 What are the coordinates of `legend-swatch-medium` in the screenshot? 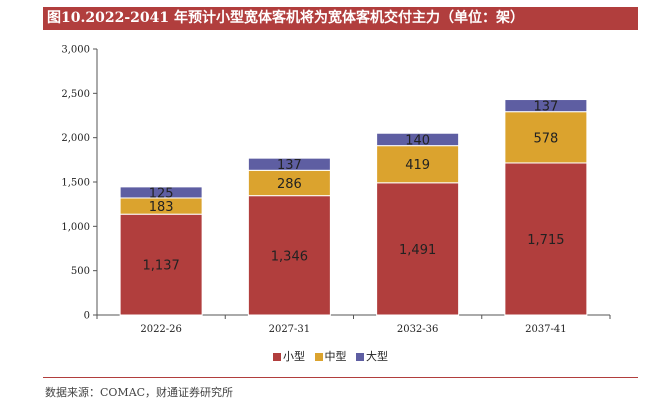 It's located at (318, 357).